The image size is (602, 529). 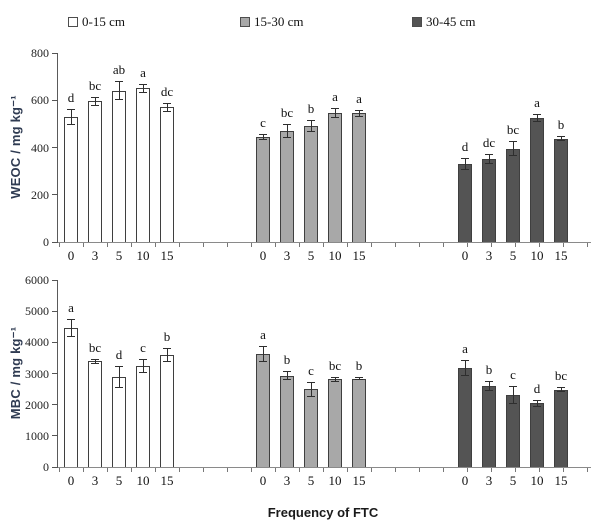 I want to click on y-tick-label: 0, so click(x=46, y=467).